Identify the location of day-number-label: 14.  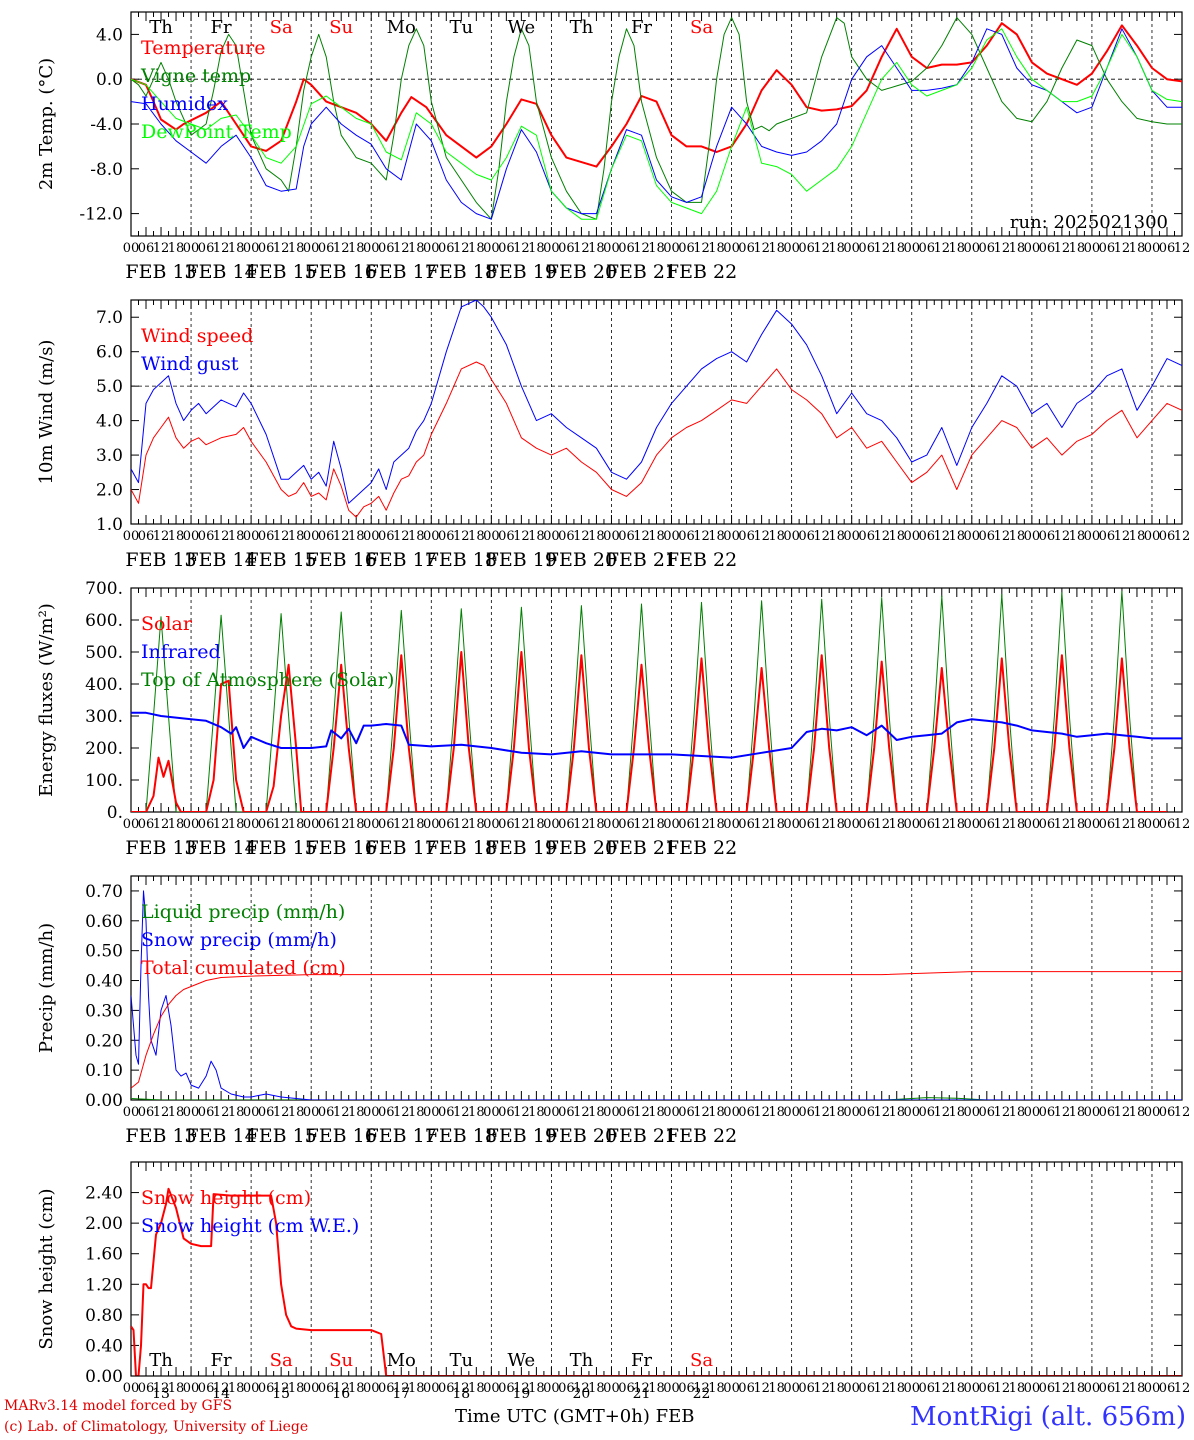
(221, 1394).